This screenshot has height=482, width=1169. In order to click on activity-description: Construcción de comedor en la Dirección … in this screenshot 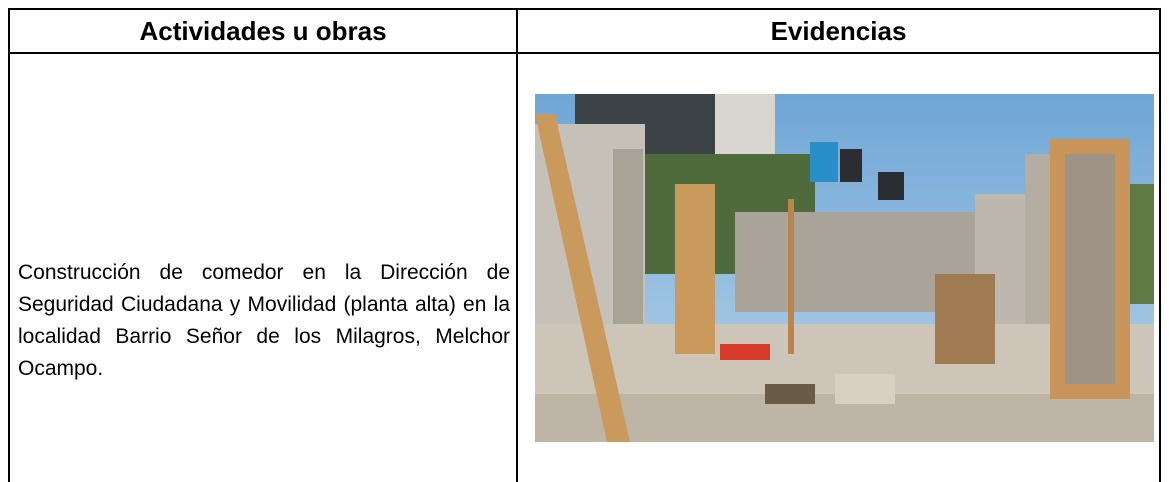, I will do `click(264, 320)`.